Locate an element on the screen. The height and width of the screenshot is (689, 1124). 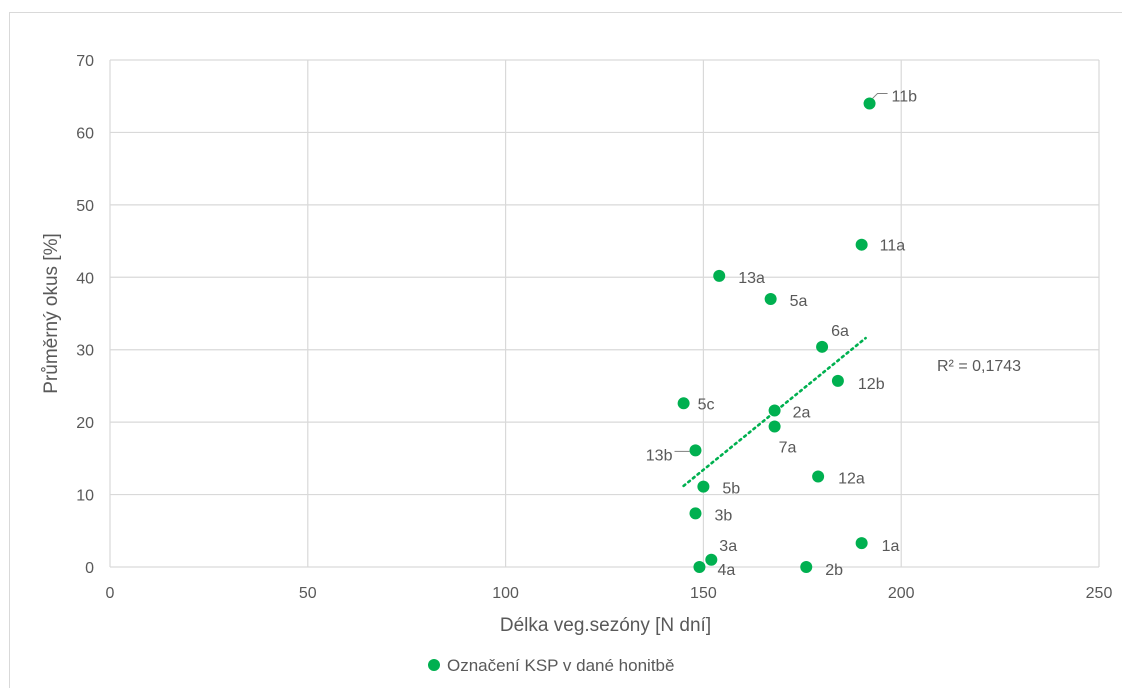
legend-label: Označení KSP v dané honitbě is located at coordinates (560, 665).